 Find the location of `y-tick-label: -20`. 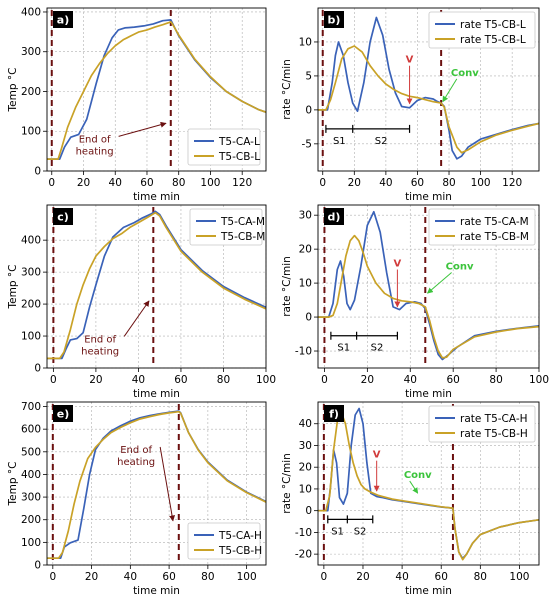

y-tick-label: -20 is located at coordinates (303, 555).